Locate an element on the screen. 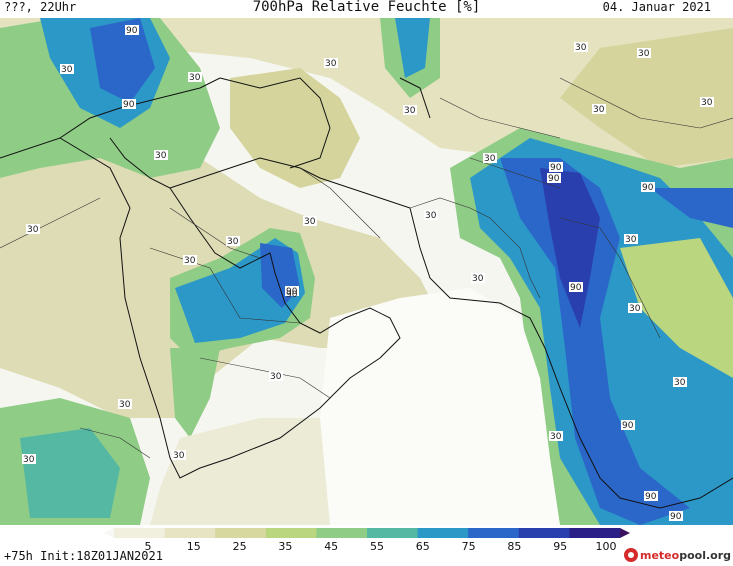  colorbar-tick-label: 85 is located at coordinates (514, 546).